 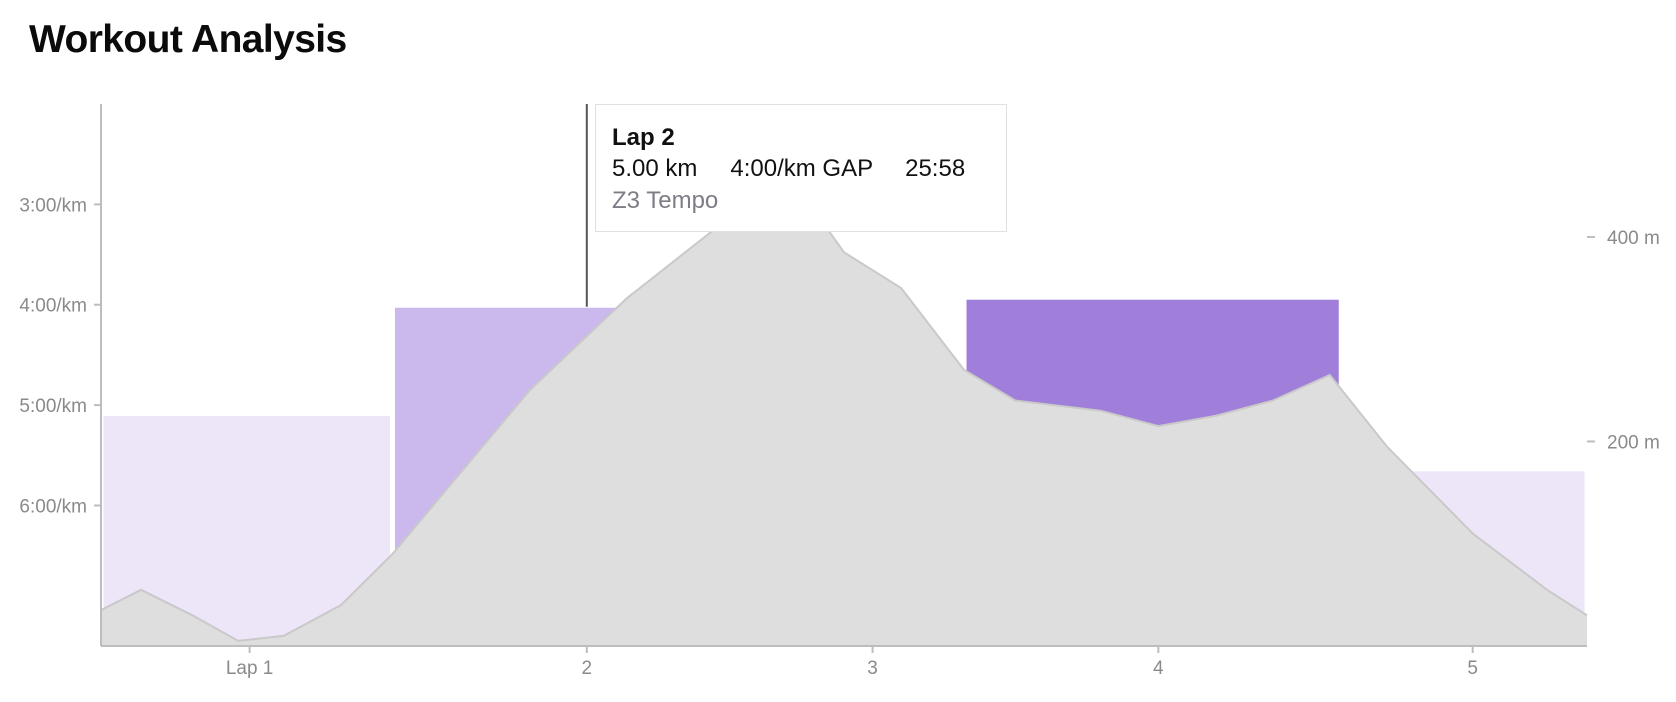 What do you see at coordinates (188, 39) in the screenshot?
I see `page-title: Workout Analysis` at bounding box center [188, 39].